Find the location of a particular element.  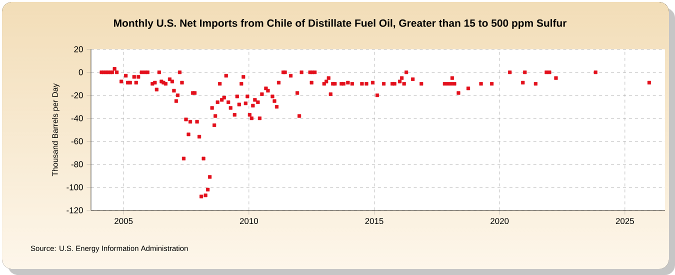

y-tick-label: -120 is located at coordinates (74, 210).